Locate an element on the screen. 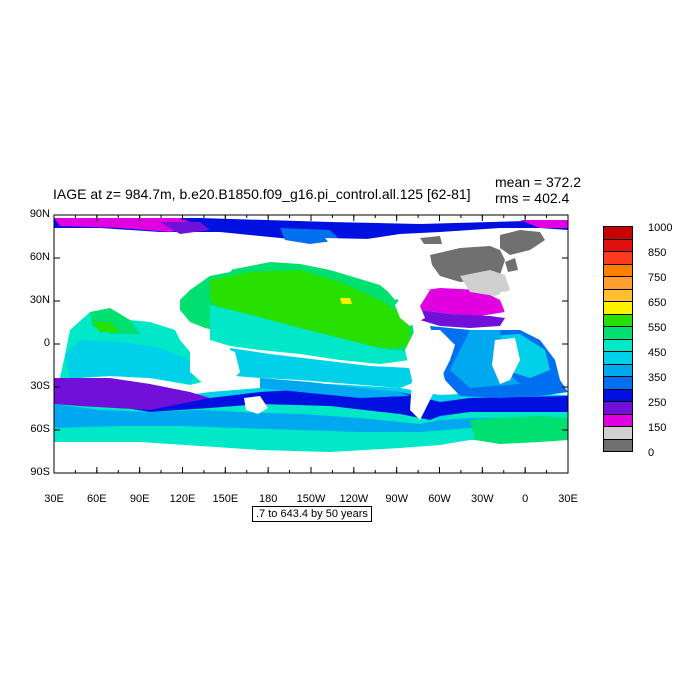  colorbar-label: 450 is located at coordinates (657, 353).